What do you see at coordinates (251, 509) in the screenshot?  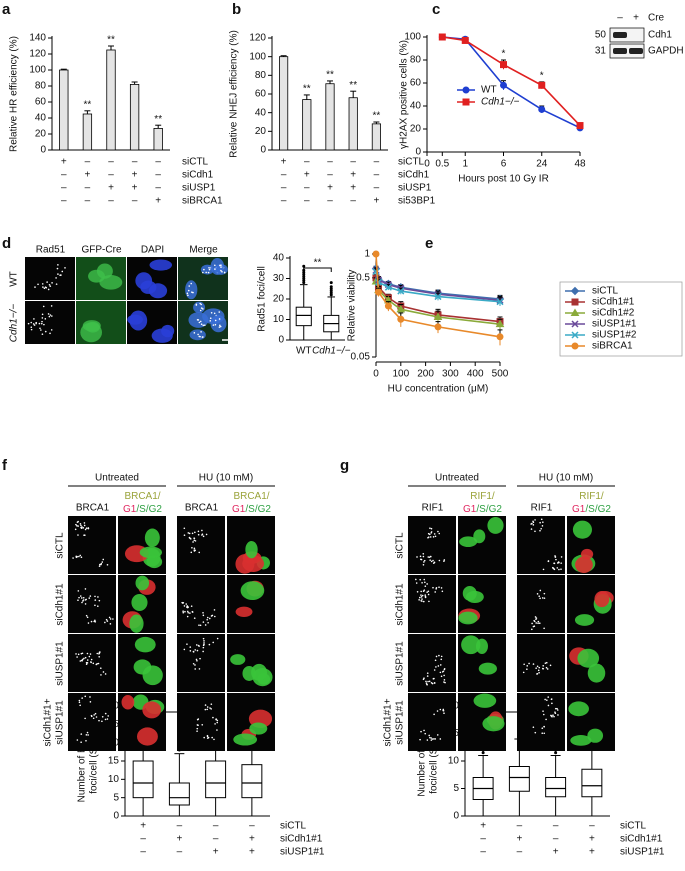 I see `merge-label: G1/S/G2` at bounding box center [251, 509].